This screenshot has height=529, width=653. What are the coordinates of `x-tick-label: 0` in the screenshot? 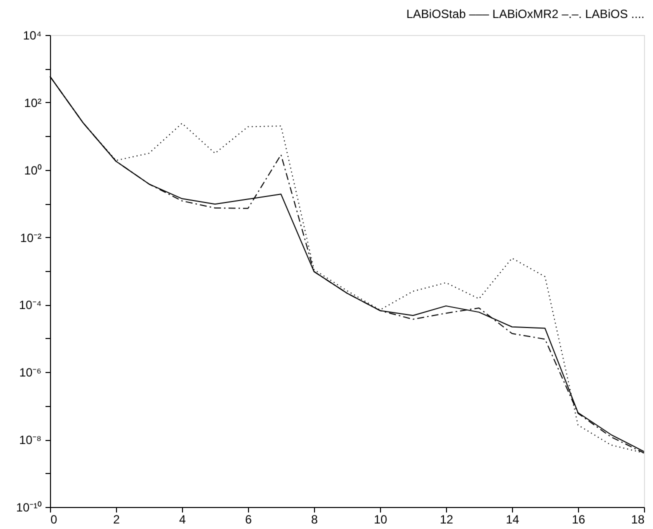 It's located at (54, 519).